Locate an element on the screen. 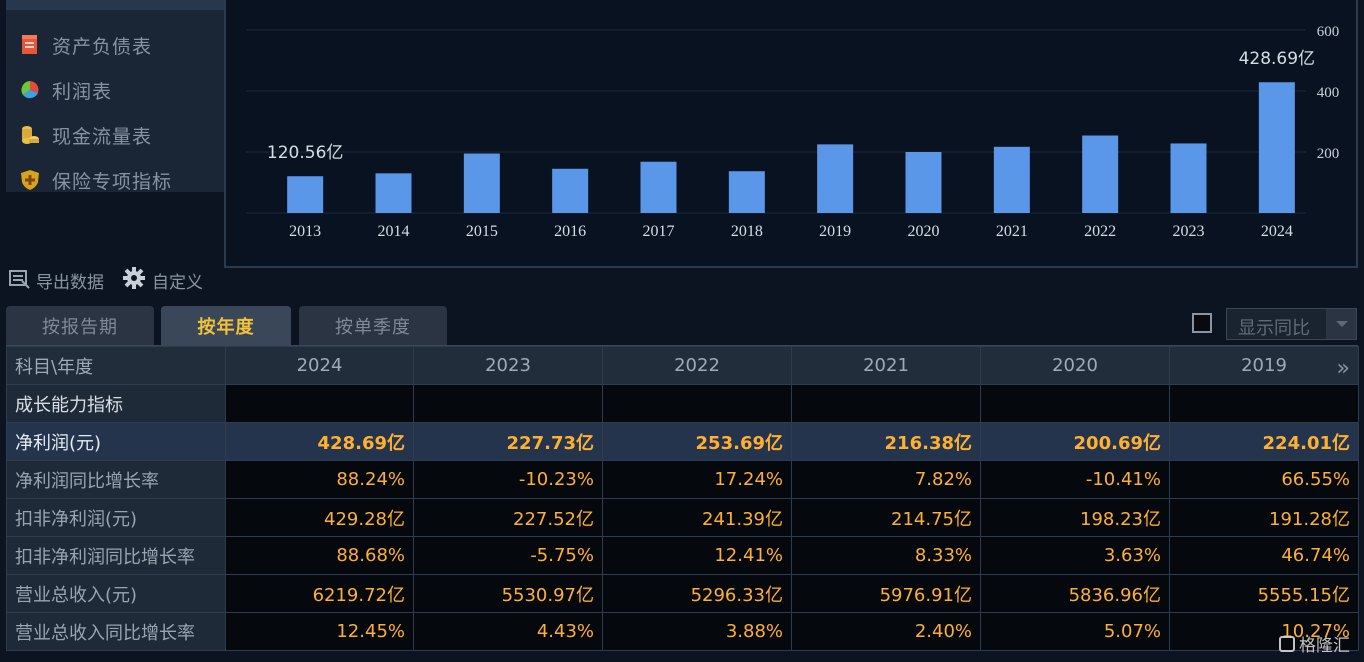 This screenshot has height=662, width=1364. cell-value: 227.52亿 is located at coordinates (508, 517).